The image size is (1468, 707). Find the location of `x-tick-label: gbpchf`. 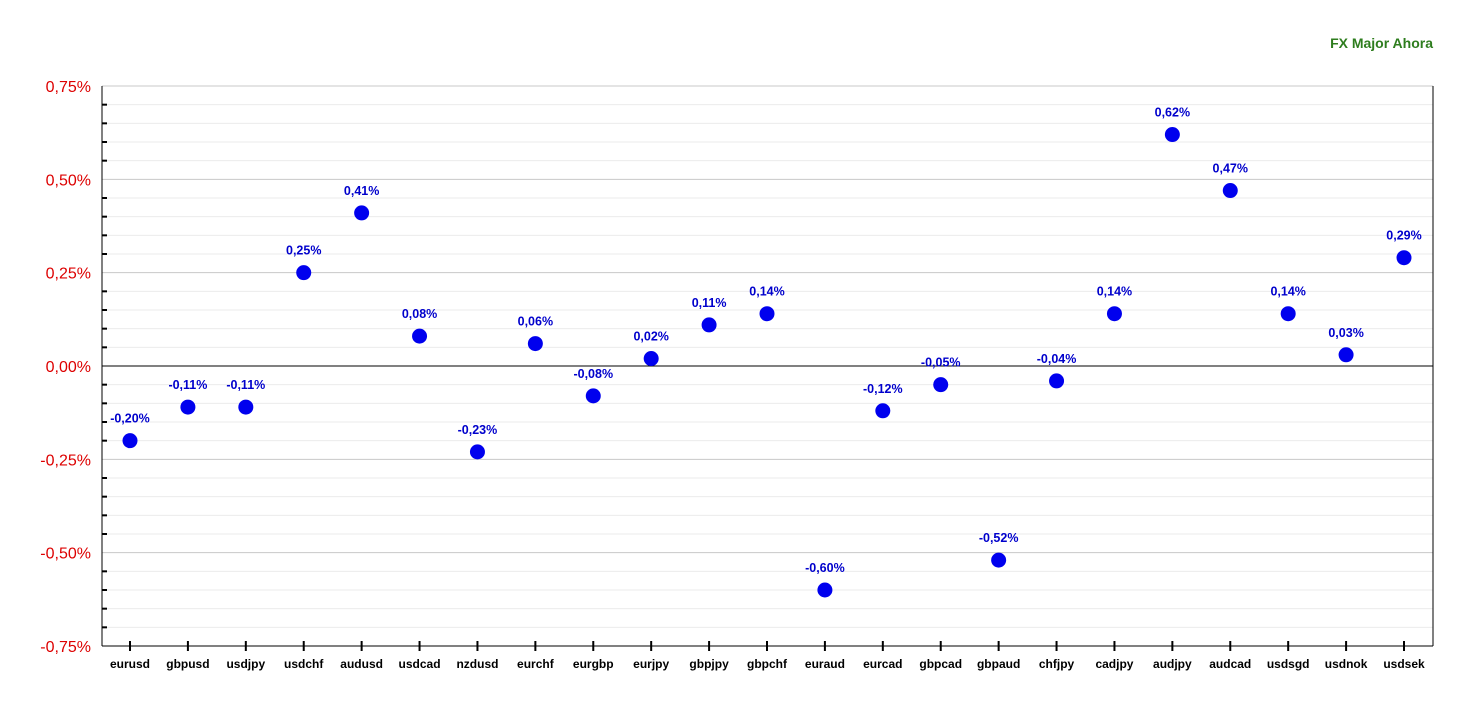

x-tick-label: gbpchf is located at coordinates (767, 664).